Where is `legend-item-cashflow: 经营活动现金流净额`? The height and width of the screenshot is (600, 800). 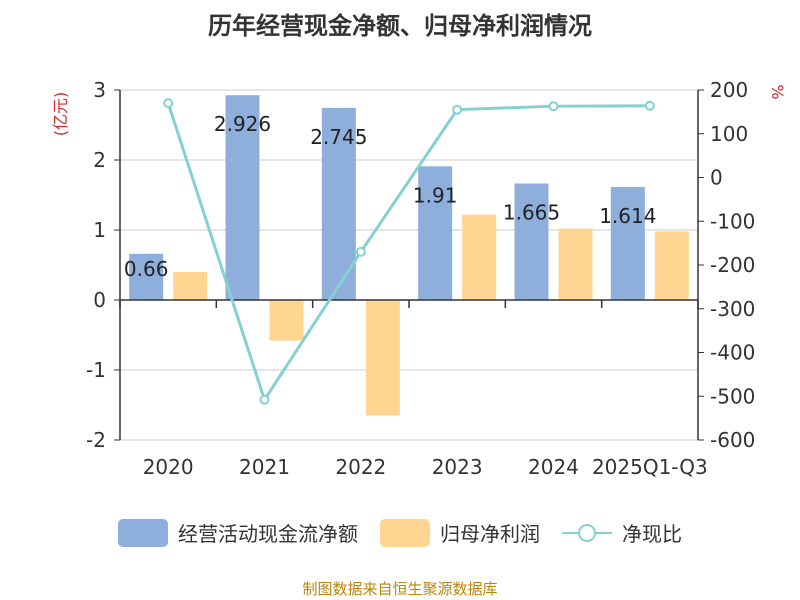
legend-item-cashflow: 经营活动现金流净额 is located at coordinates (238, 532).